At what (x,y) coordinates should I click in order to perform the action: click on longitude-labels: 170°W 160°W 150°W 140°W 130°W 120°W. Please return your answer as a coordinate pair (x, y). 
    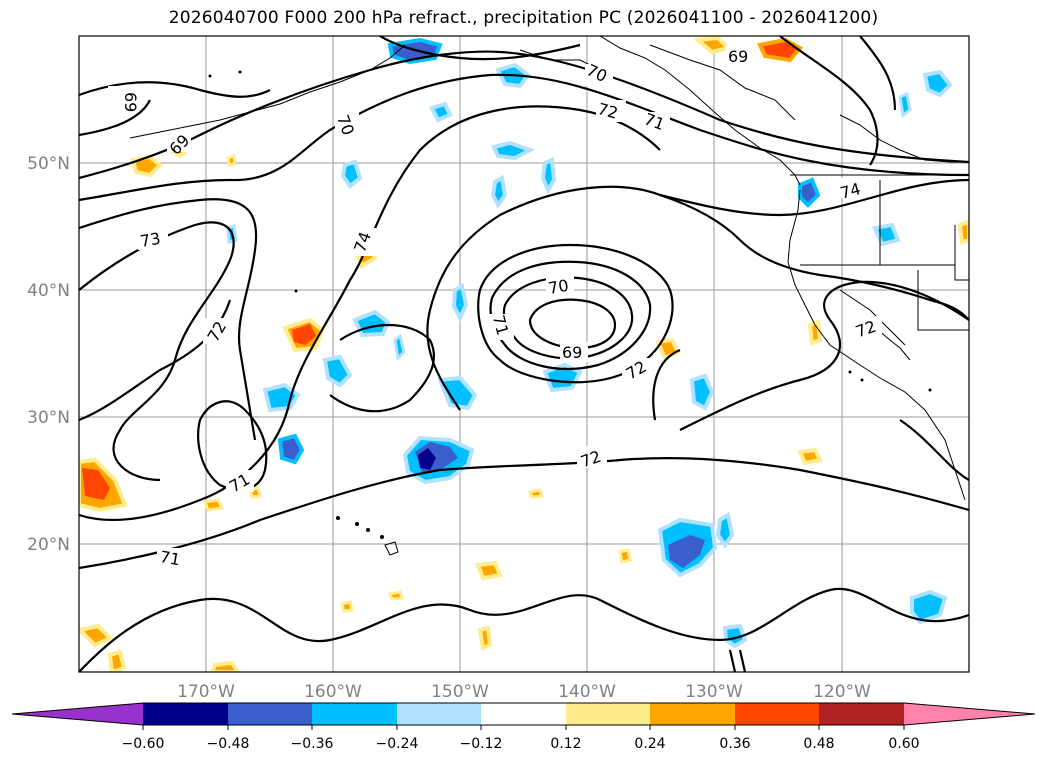
    Looking at the image, I should click on (524, 692).